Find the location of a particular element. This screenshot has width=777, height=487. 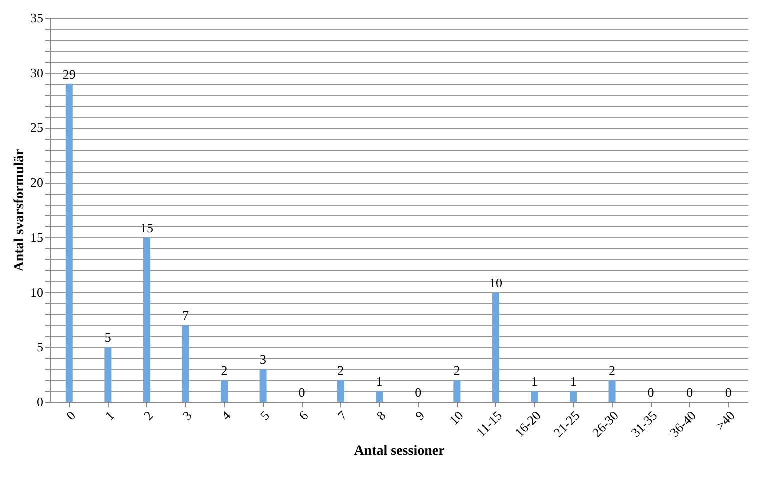

y-axis-title: Antal svarsformulär is located at coordinates (20, 210).